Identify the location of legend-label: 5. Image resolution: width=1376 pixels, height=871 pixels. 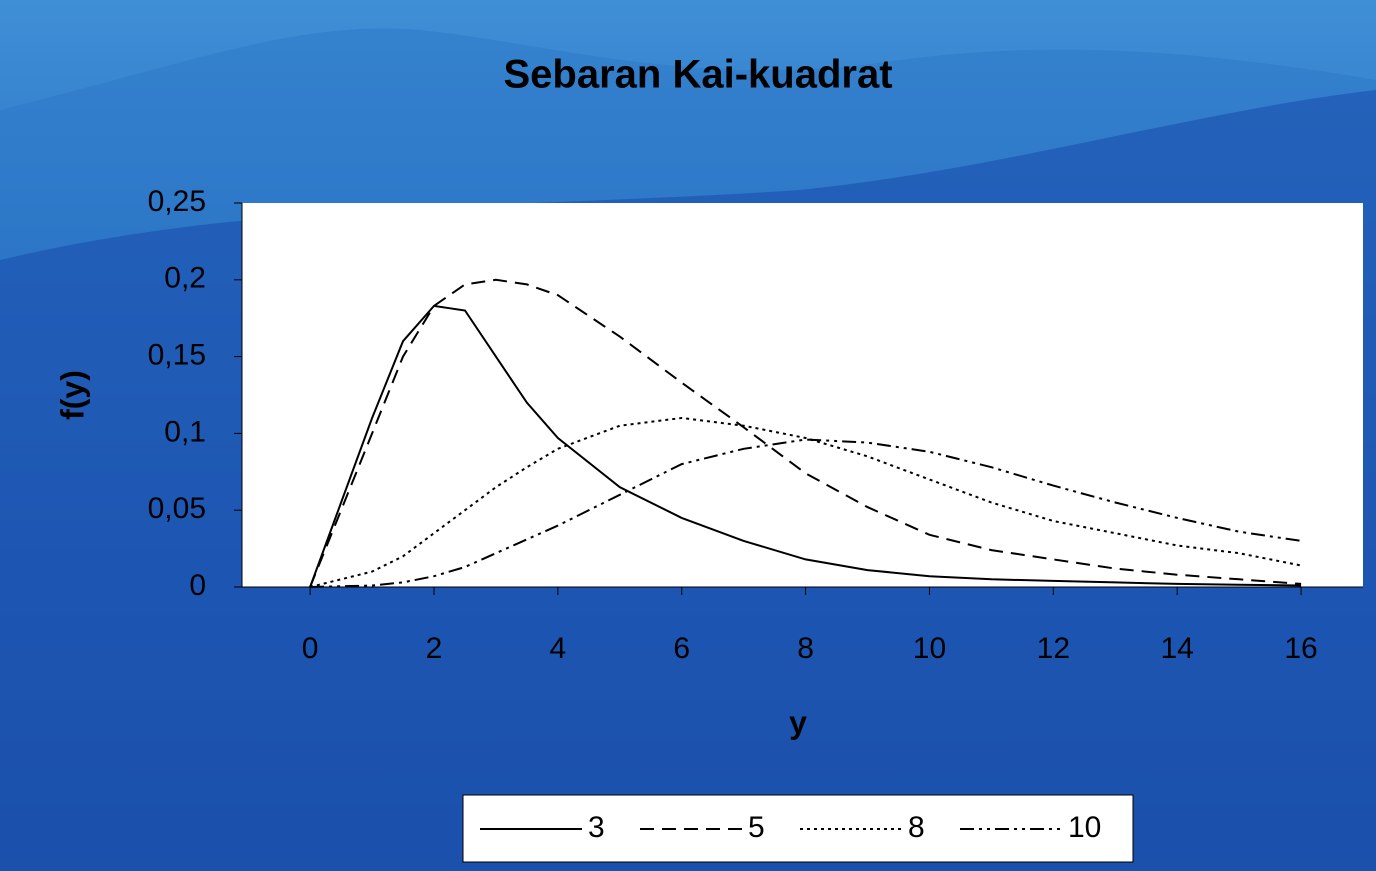
(756, 827).